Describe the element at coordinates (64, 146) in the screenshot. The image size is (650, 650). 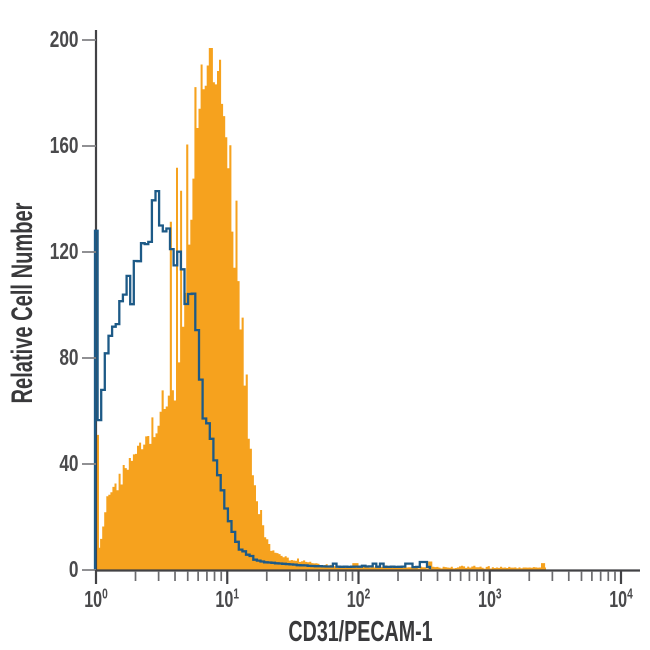
I see `svg-text: 160` at that location.